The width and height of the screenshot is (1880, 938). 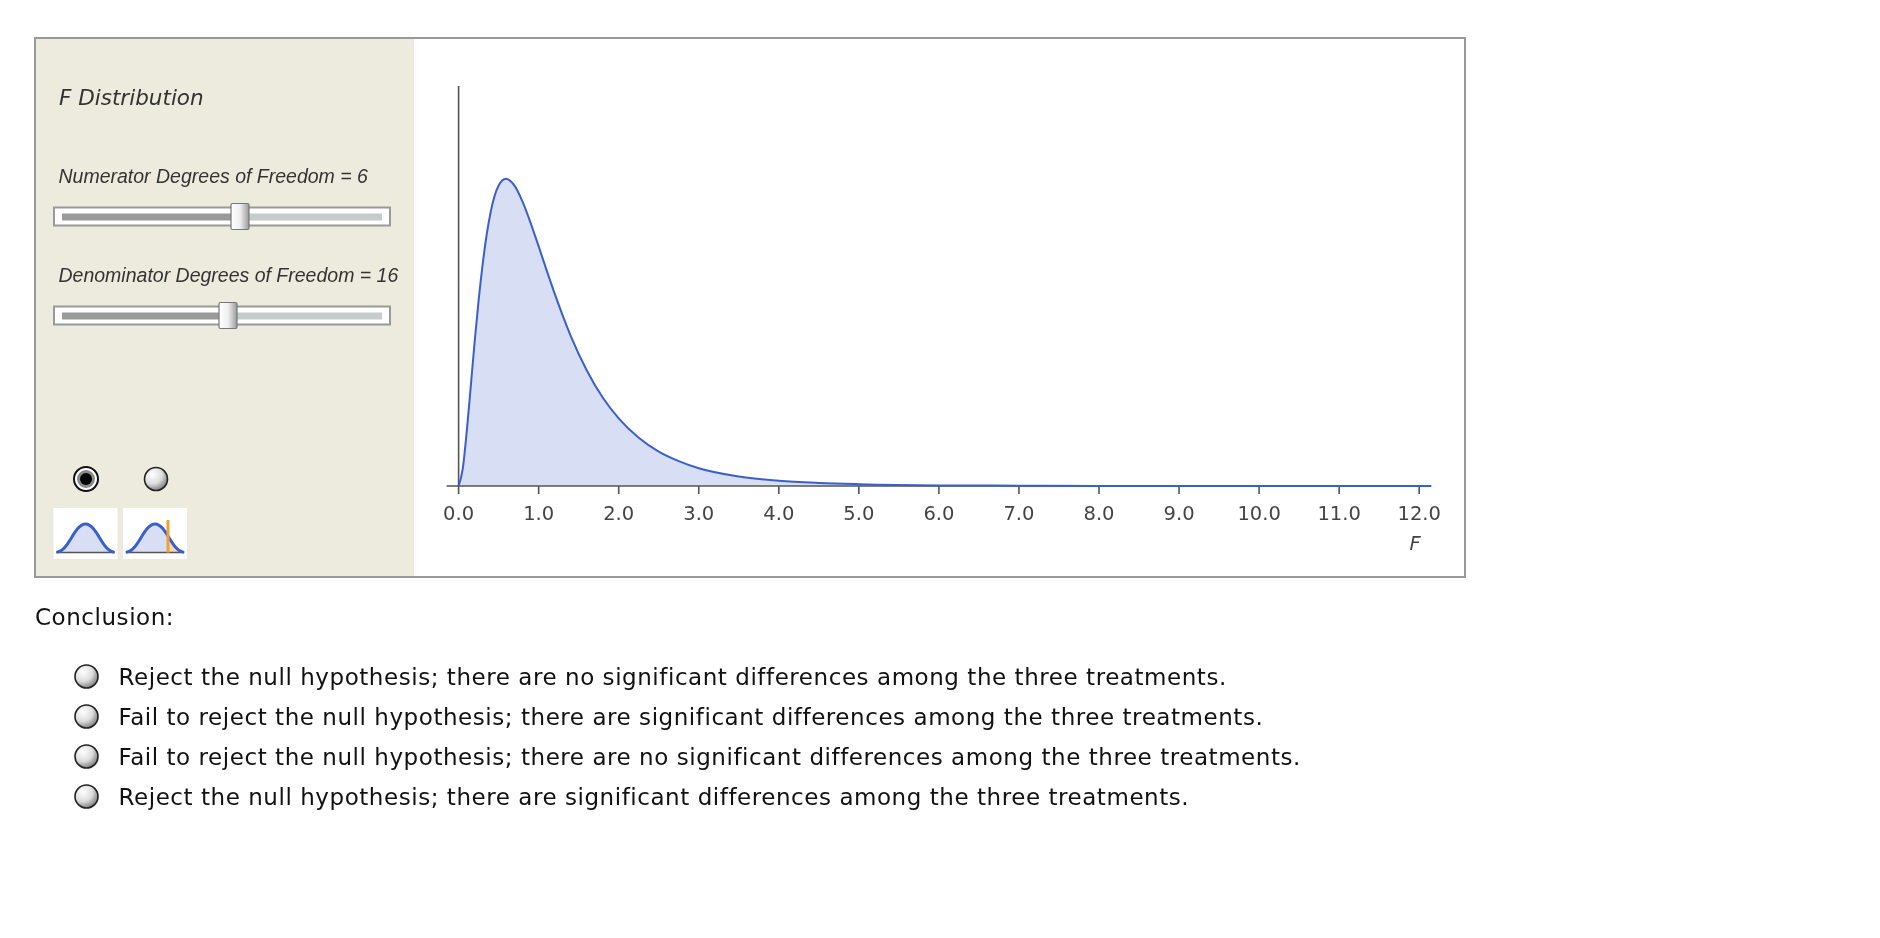 What do you see at coordinates (105, 617) in the screenshot?
I see `text: Conclusion:` at bounding box center [105, 617].